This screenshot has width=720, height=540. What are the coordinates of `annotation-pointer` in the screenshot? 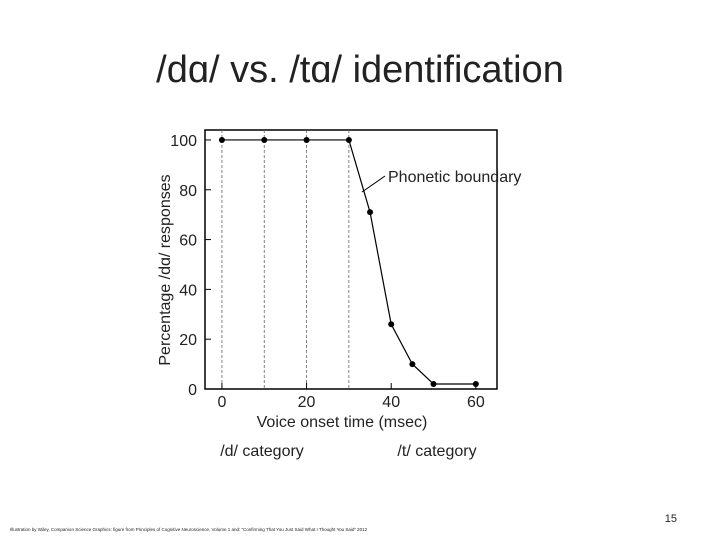 It's located at (373, 184).